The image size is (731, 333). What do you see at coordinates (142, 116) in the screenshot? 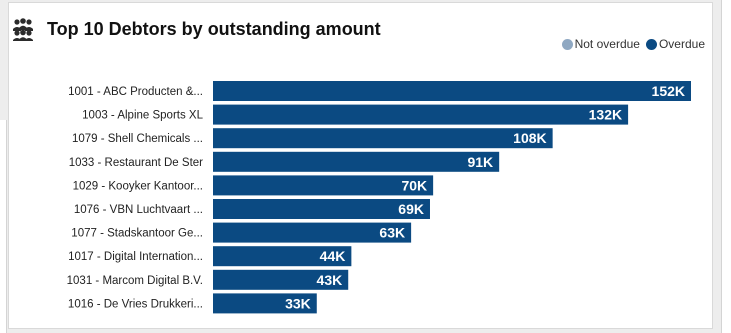
I see `category-label: 1003 - Alpine Sports XL` at bounding box center [142, 116].